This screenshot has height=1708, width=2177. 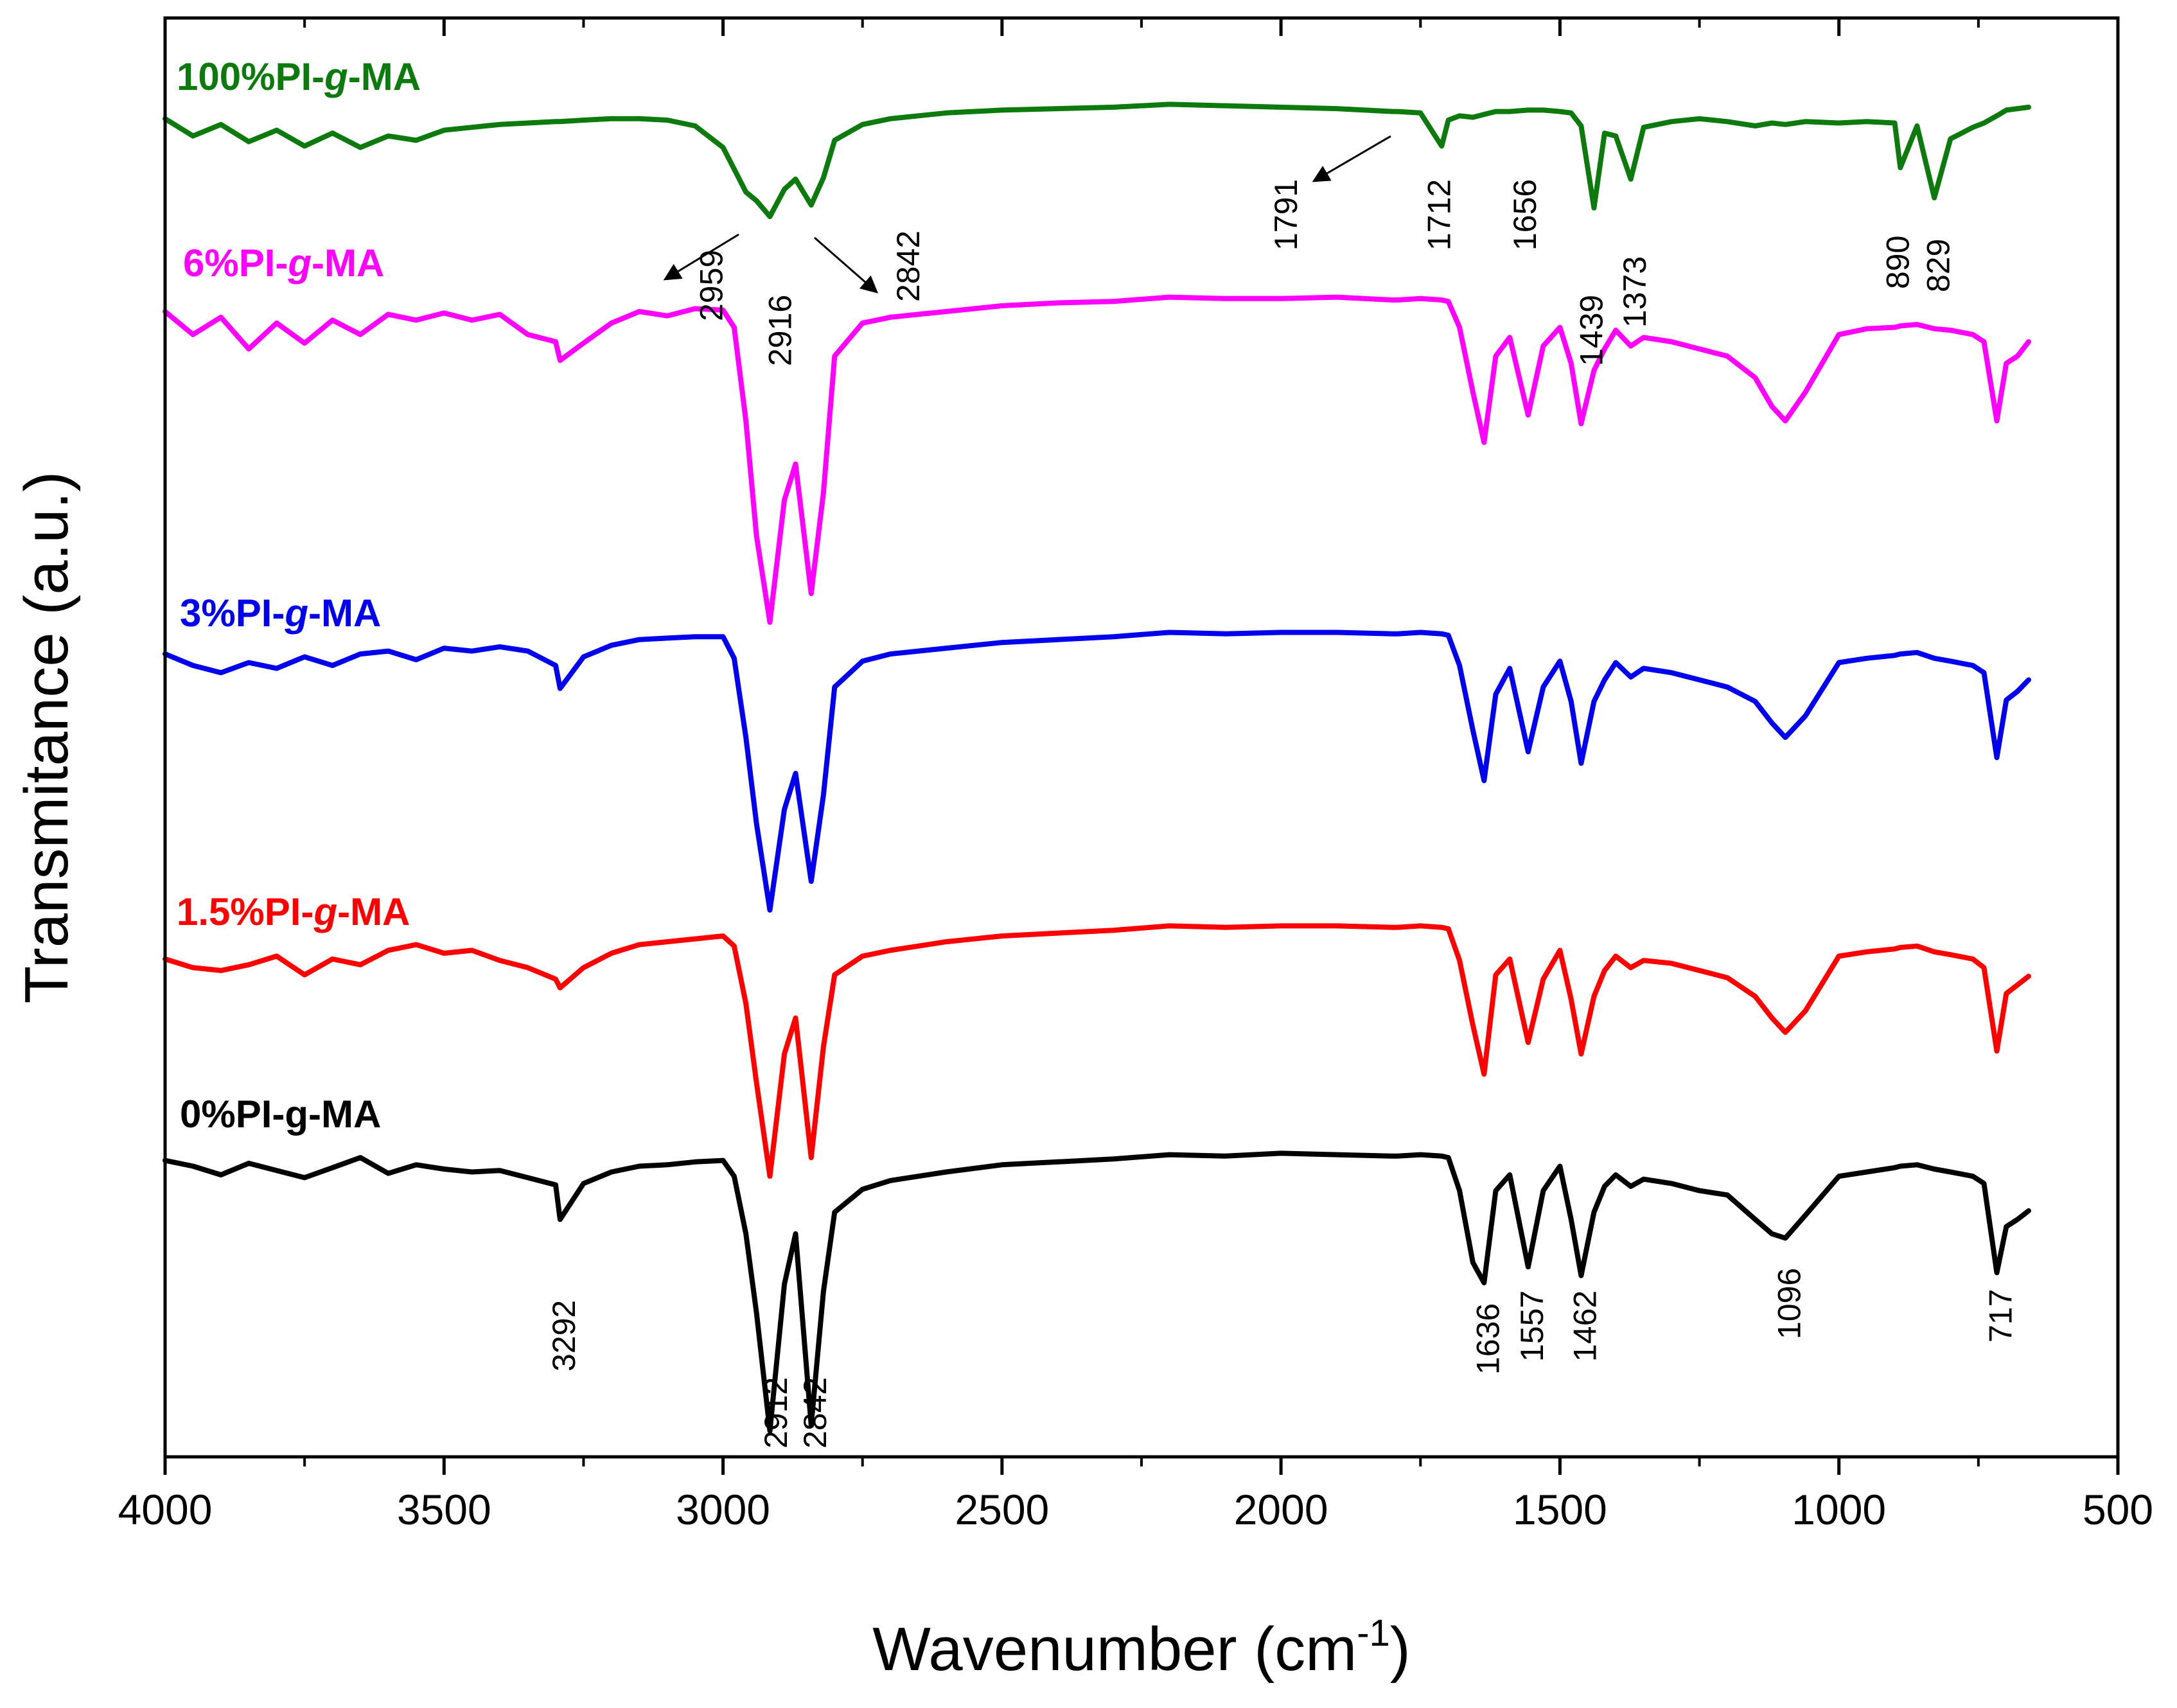 I want to click on series-label-1: 6%PI-g-MA, so click(x=283, y=263).